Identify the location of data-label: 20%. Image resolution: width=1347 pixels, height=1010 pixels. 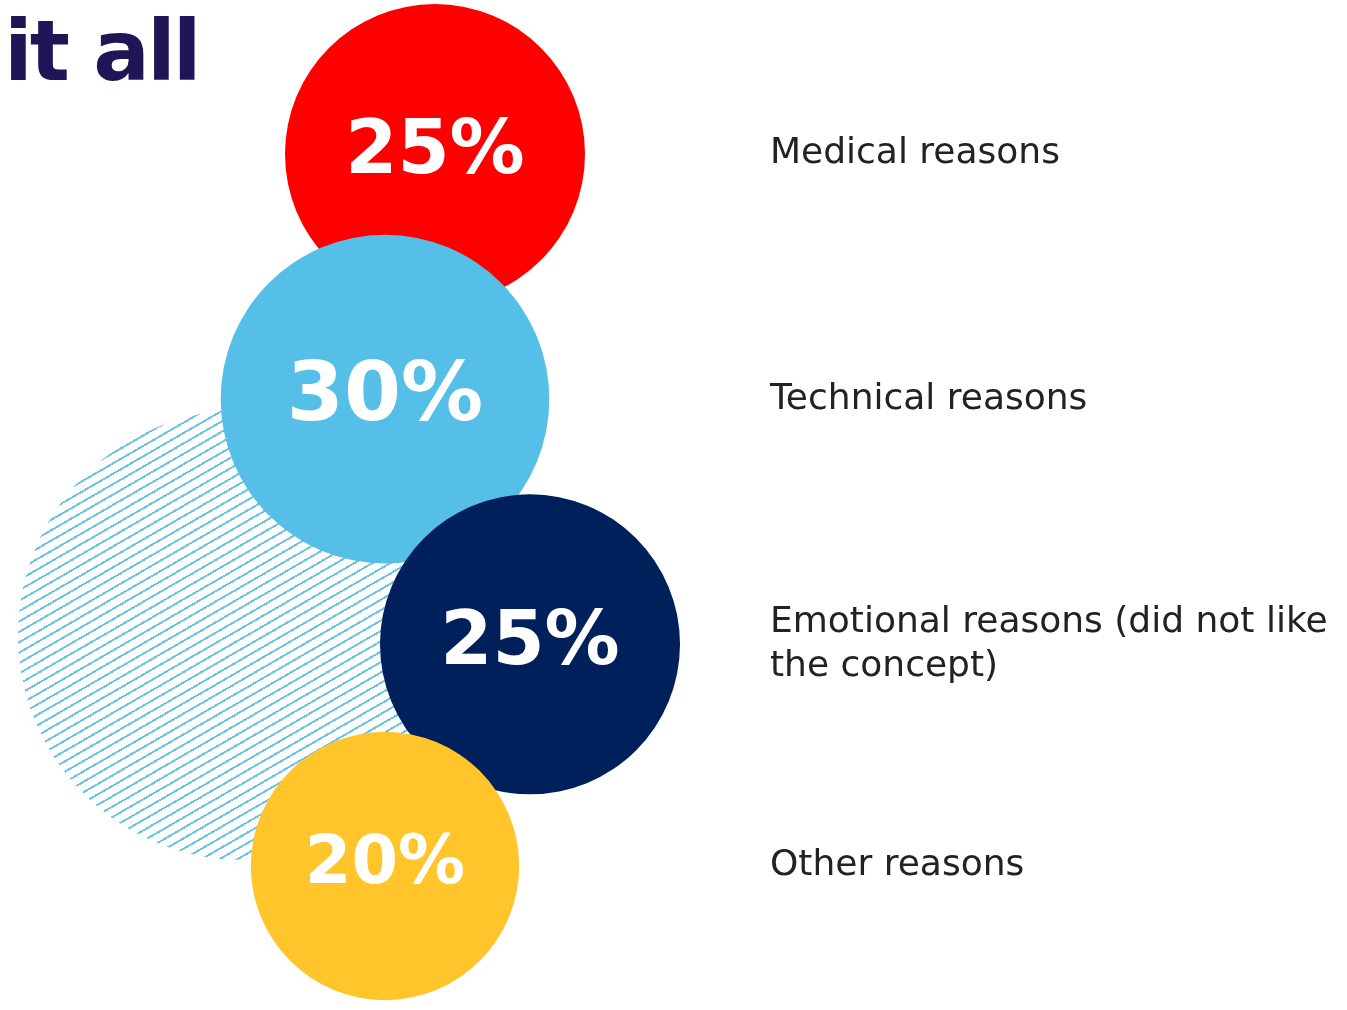
(385, 860).